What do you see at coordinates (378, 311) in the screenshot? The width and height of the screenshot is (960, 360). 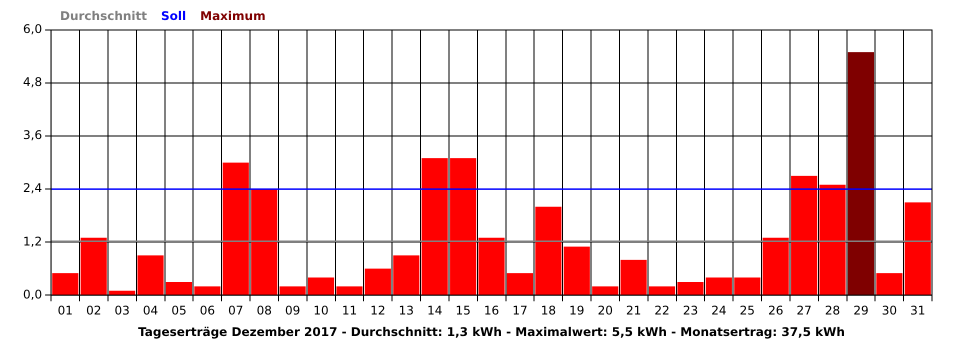 I see `x-tick-label: 12` at bounding box center [378, 311].